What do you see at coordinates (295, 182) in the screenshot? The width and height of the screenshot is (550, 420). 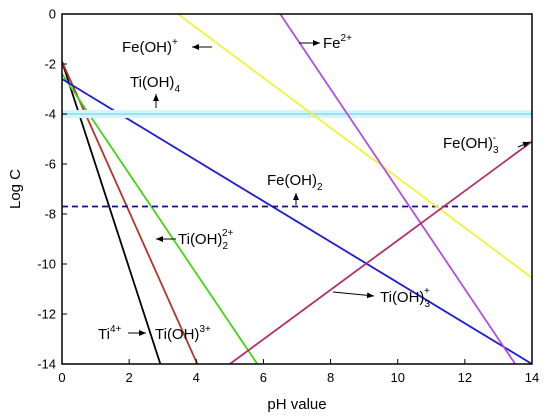 I see `label-fe-oh-2: Fe(OH)2` at bounding box center [295, 182].